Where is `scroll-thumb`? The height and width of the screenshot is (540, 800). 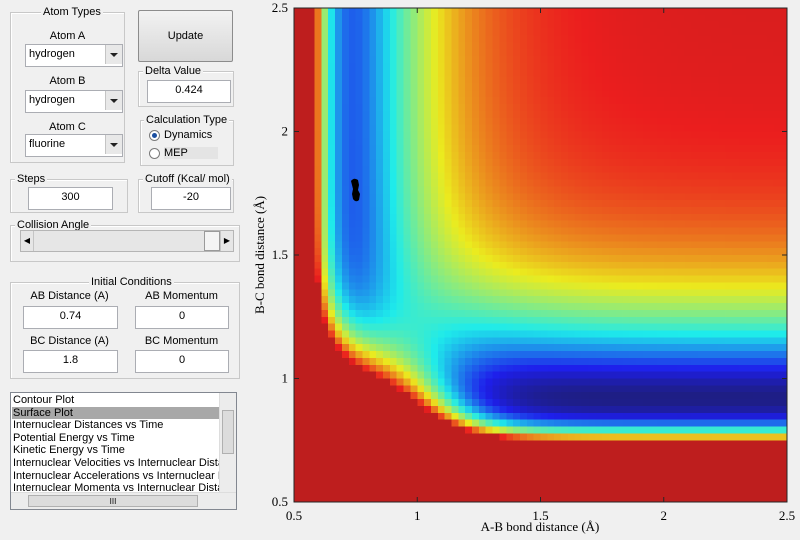 scroll-thumb is located at coordinates (228, 432).